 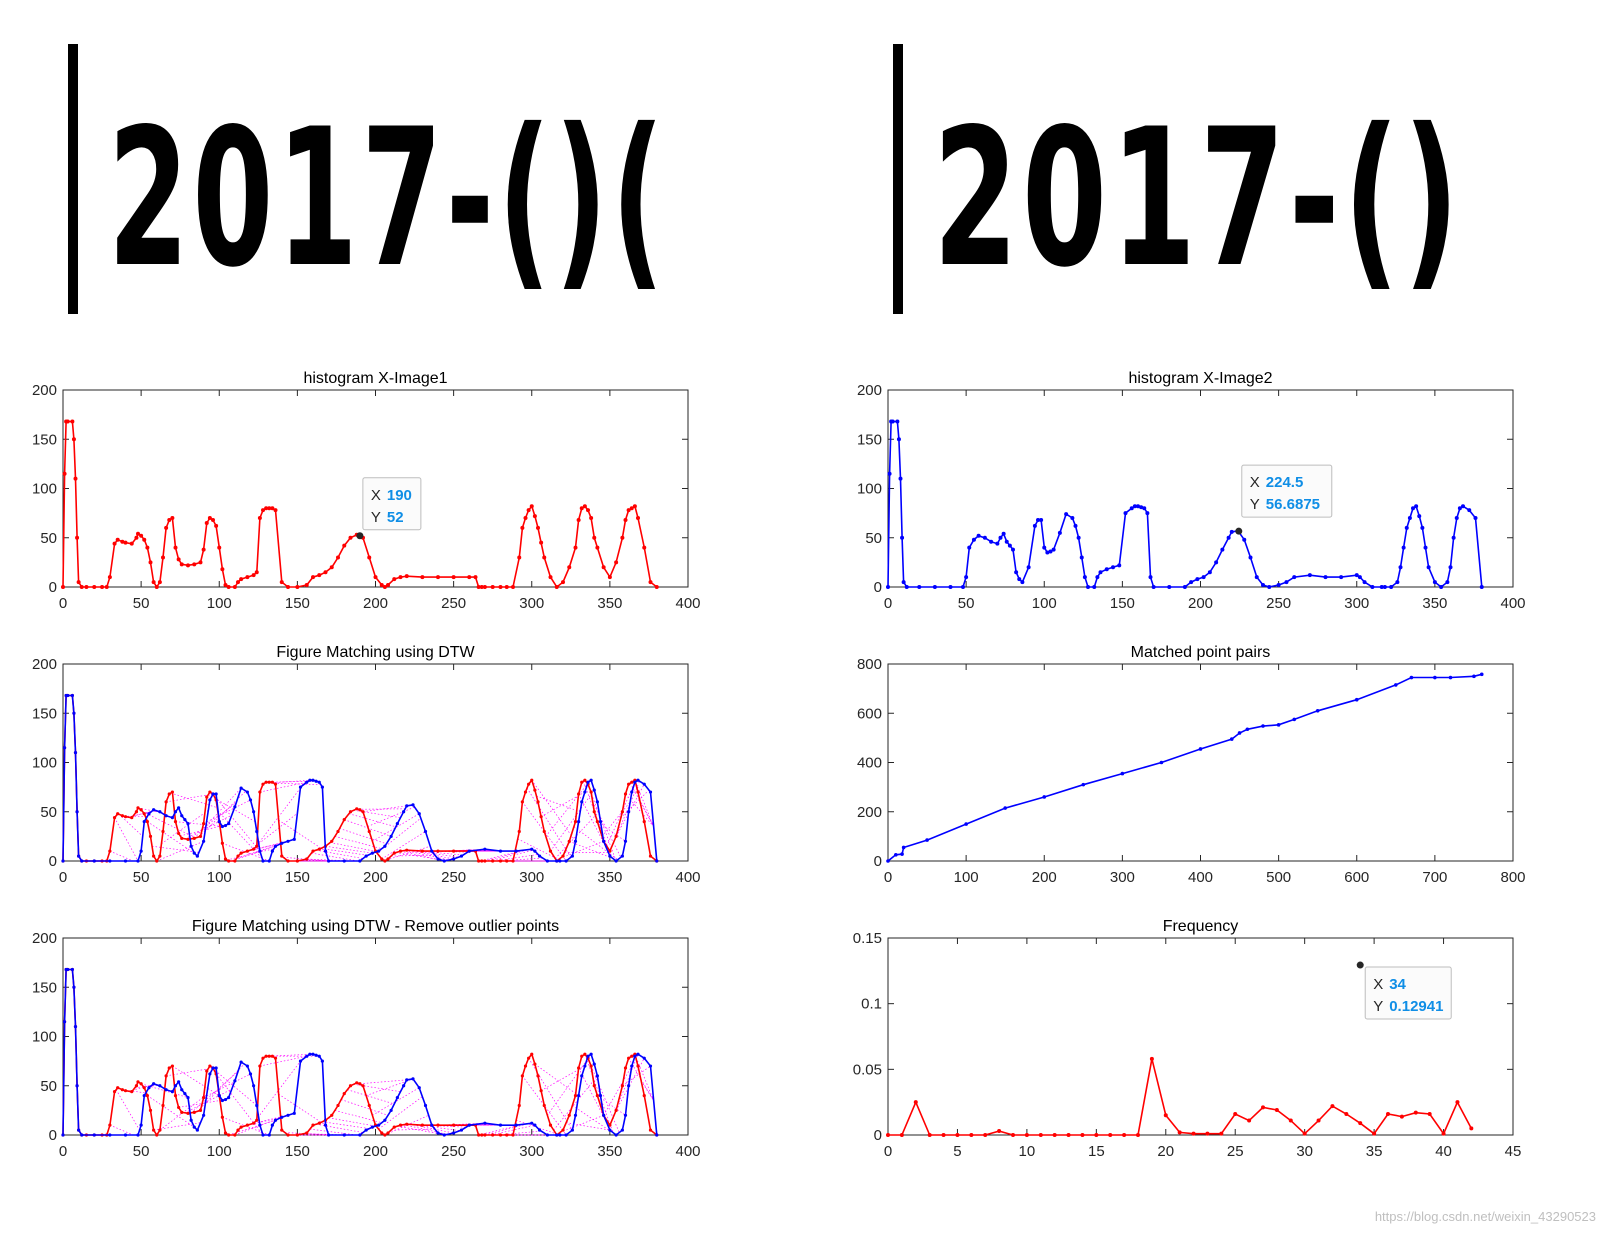 What do you see at coordinates (878, 587) in the screenshot?
I see `y-tick-label: 0` at bounding box center [878, 587].